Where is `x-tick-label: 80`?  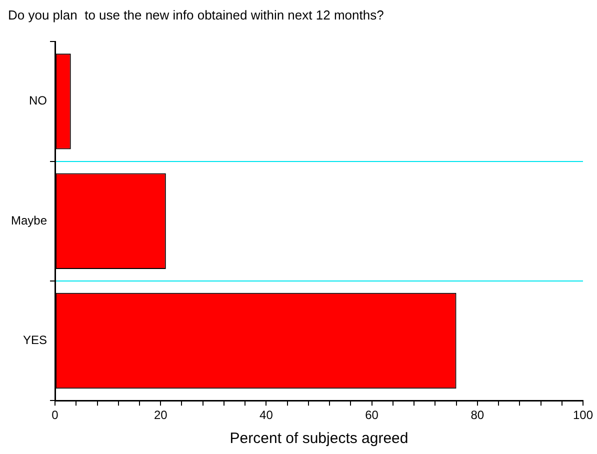
x-tick-label: 80 is located at coordinates (477, 415).